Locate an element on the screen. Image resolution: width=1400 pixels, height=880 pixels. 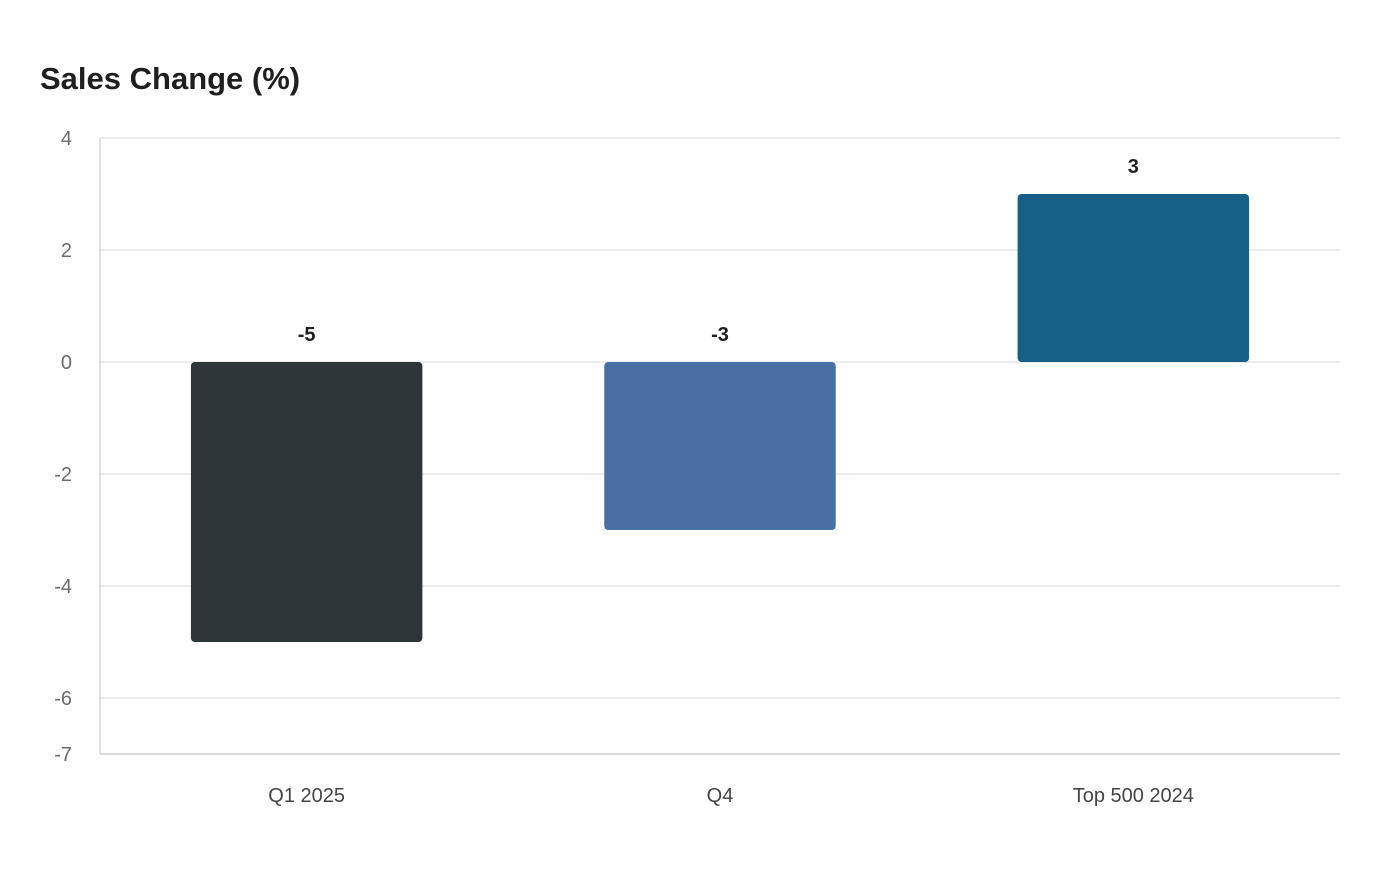
bar-value-label: -5 is located at coordinates (307, 335).